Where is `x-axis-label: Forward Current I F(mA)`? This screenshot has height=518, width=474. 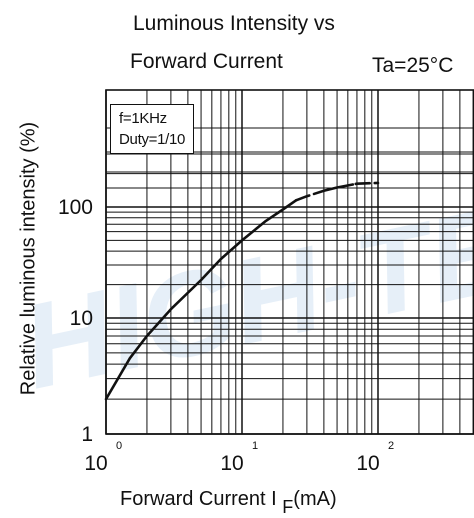
x-axis-label: Forward Current I F(mA) is located at coordinates (228, 502).